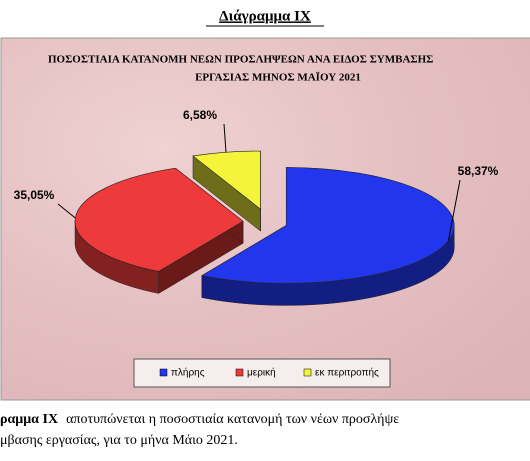 Image resolution: width=530 pixels, height=461 pixels. Describe the element at coordinates (478, 171) in the screenshot. I see `data-label: 58,37%` at that location.